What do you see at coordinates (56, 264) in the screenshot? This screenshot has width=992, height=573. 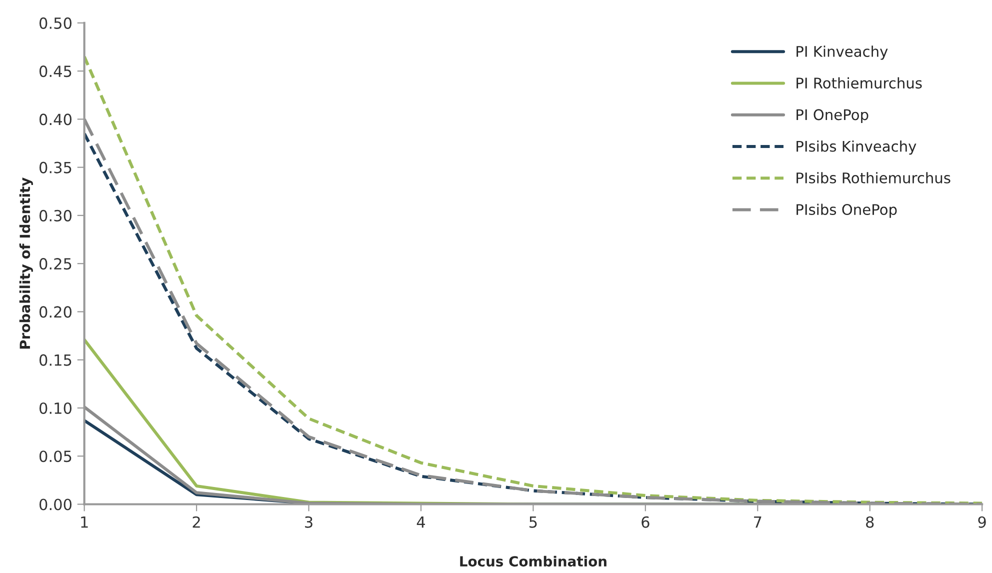 I see `y-tick-label: 0.25` at bounding box center [56, 264].